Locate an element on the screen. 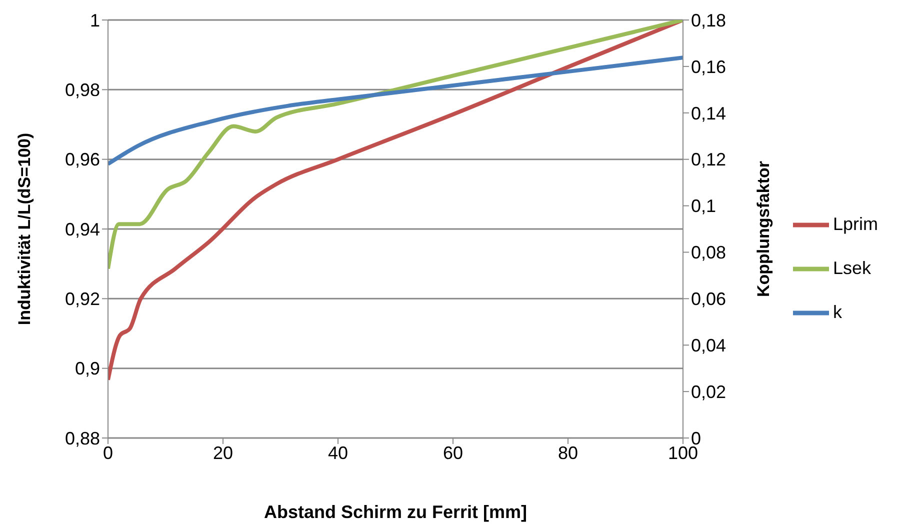 The height and width of the screenshot is (531, 905). y2-tick-label: 0,12 is located at coordinates (708, 160).